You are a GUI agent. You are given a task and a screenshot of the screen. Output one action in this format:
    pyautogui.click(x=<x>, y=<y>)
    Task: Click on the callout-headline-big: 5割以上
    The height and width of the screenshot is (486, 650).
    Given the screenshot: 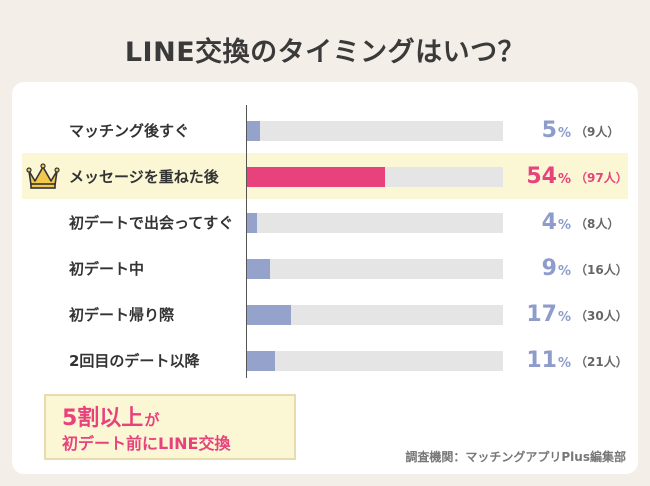 What is the action you would take?
    pyautogui.click(x=103, y=418)
    